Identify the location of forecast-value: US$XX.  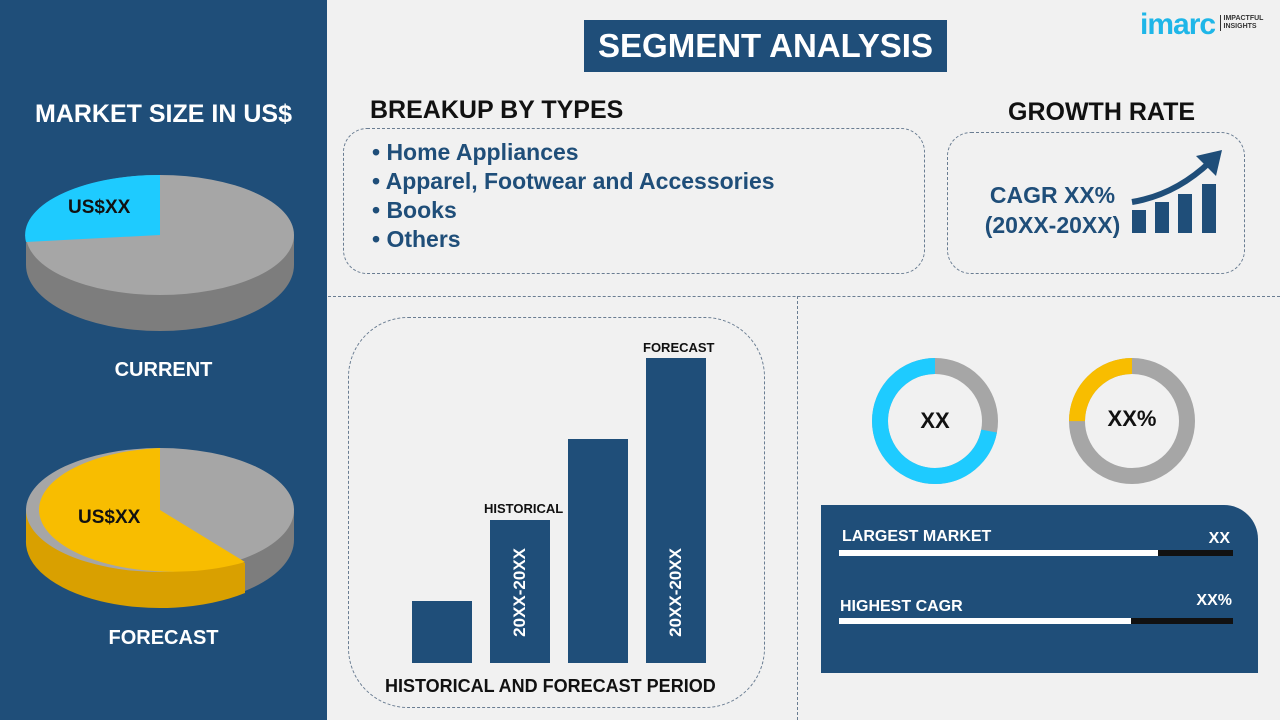
(109, 517).